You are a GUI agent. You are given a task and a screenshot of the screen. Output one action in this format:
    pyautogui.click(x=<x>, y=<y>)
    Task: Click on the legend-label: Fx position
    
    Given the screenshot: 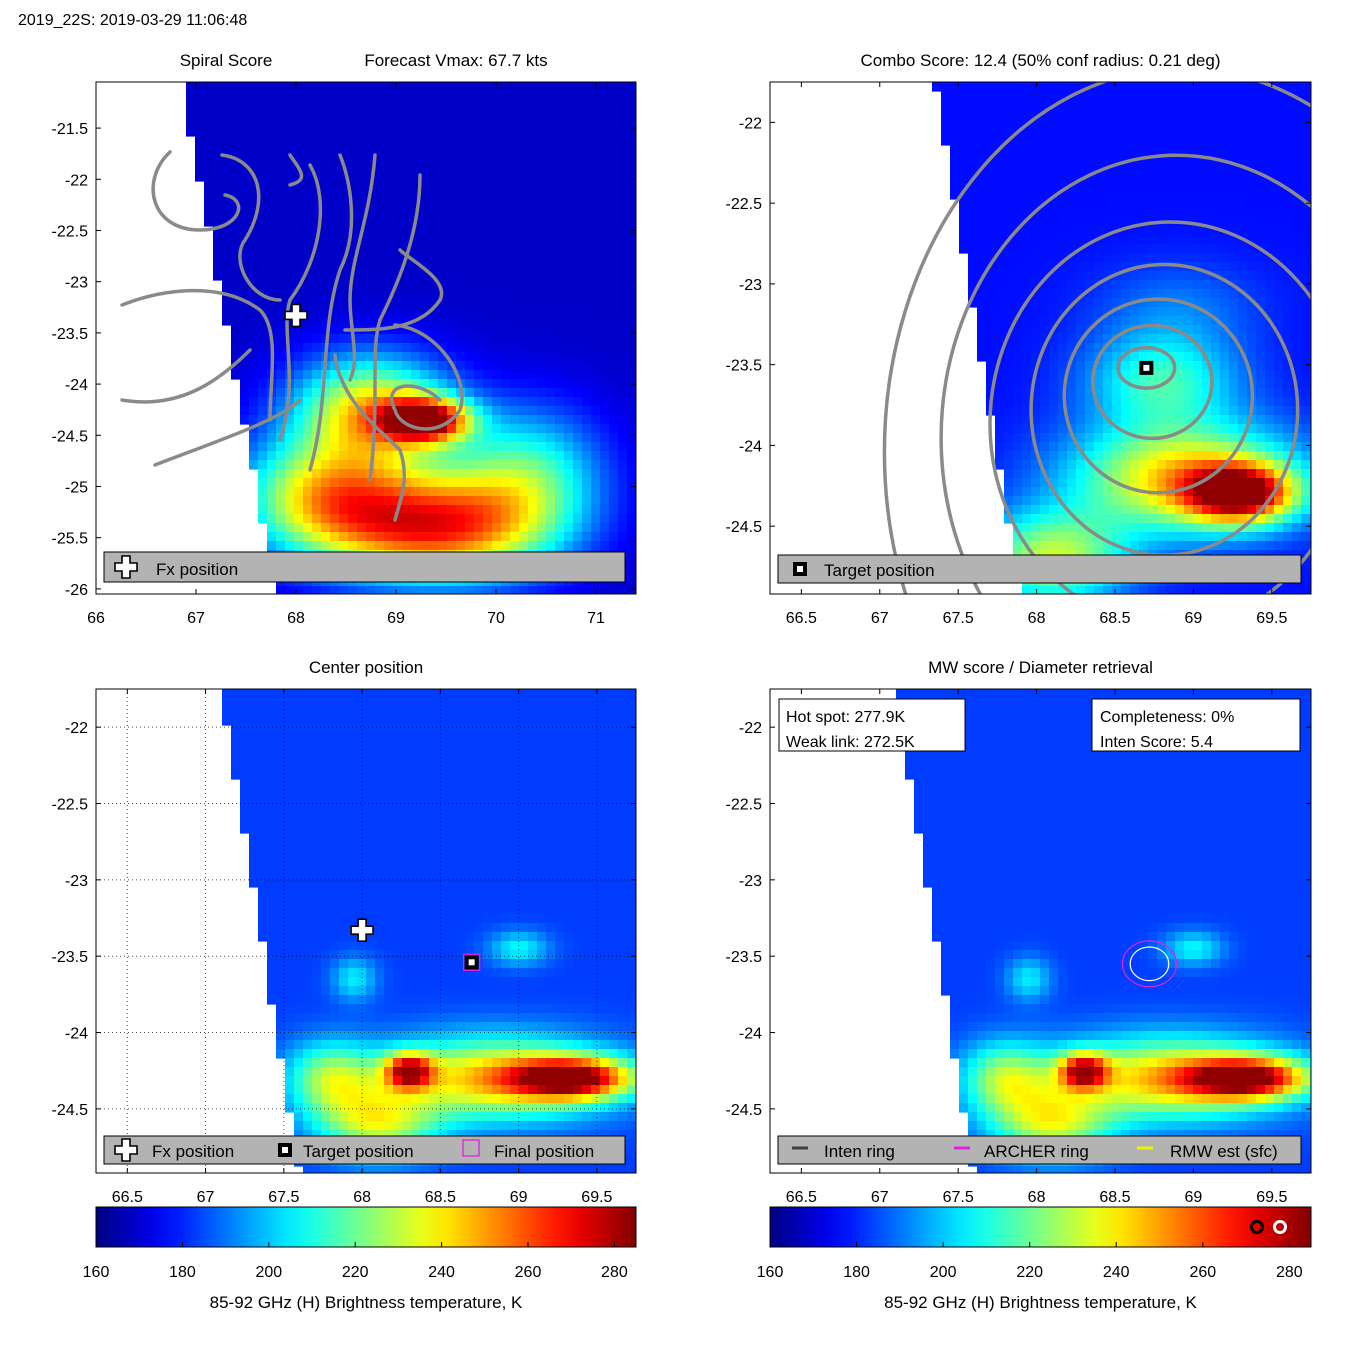 What is the action you would take?
    pyautogui.click(x=197, y=569)
    